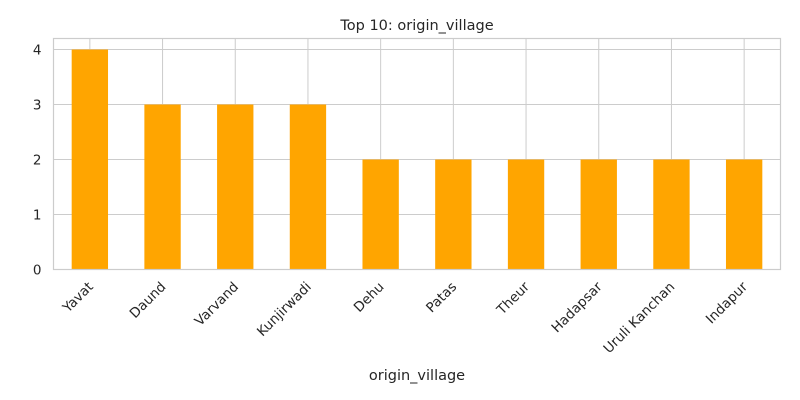 The width and height of the screenshot is (800, 400). I want to click on x-tick-label: Dehu, so click(369, 297).